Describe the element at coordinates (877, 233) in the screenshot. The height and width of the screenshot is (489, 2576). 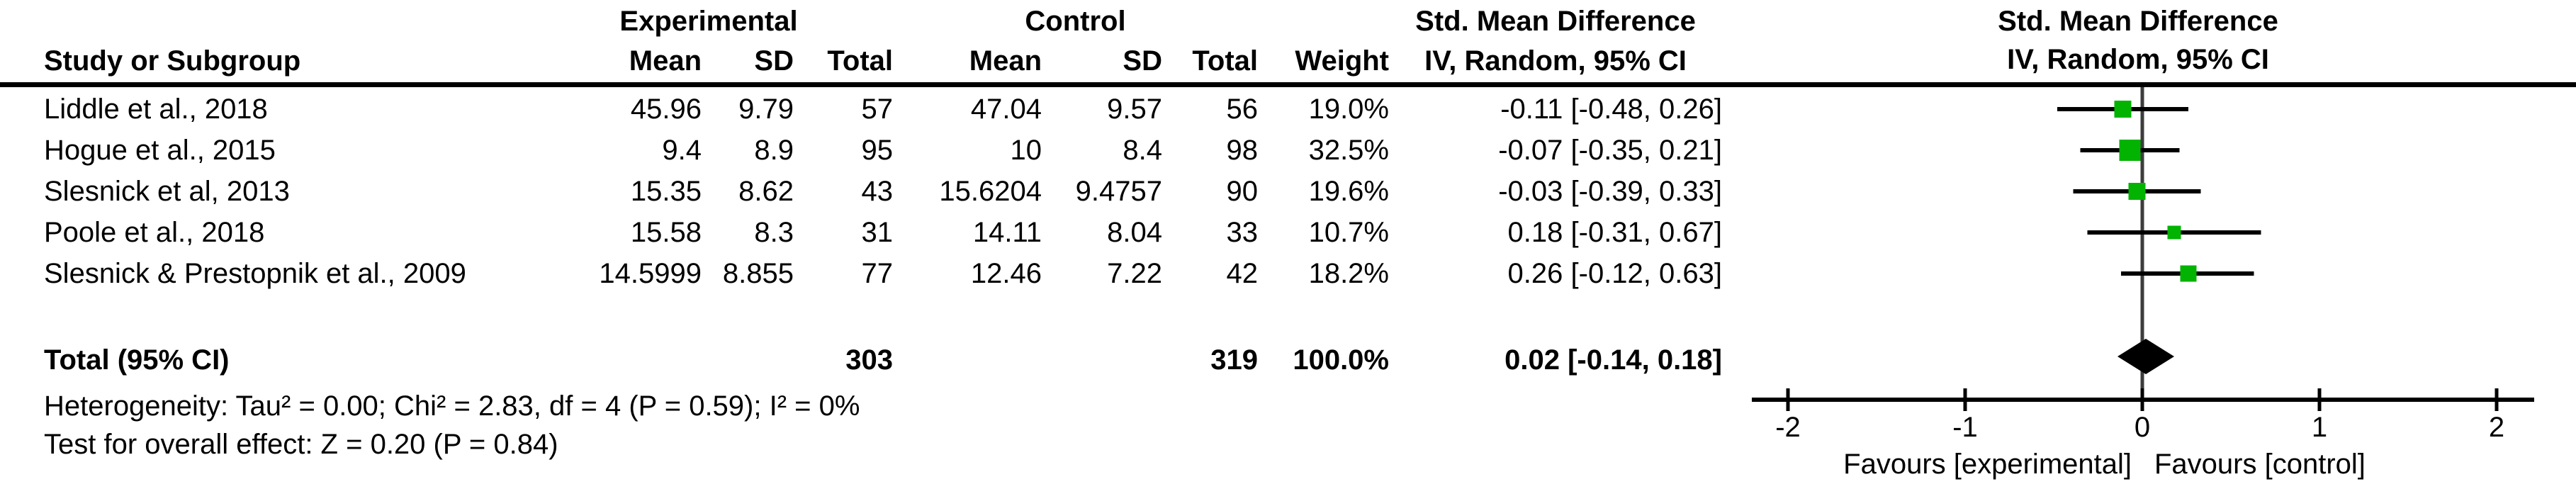
I see `exp-total: 31` at that location.